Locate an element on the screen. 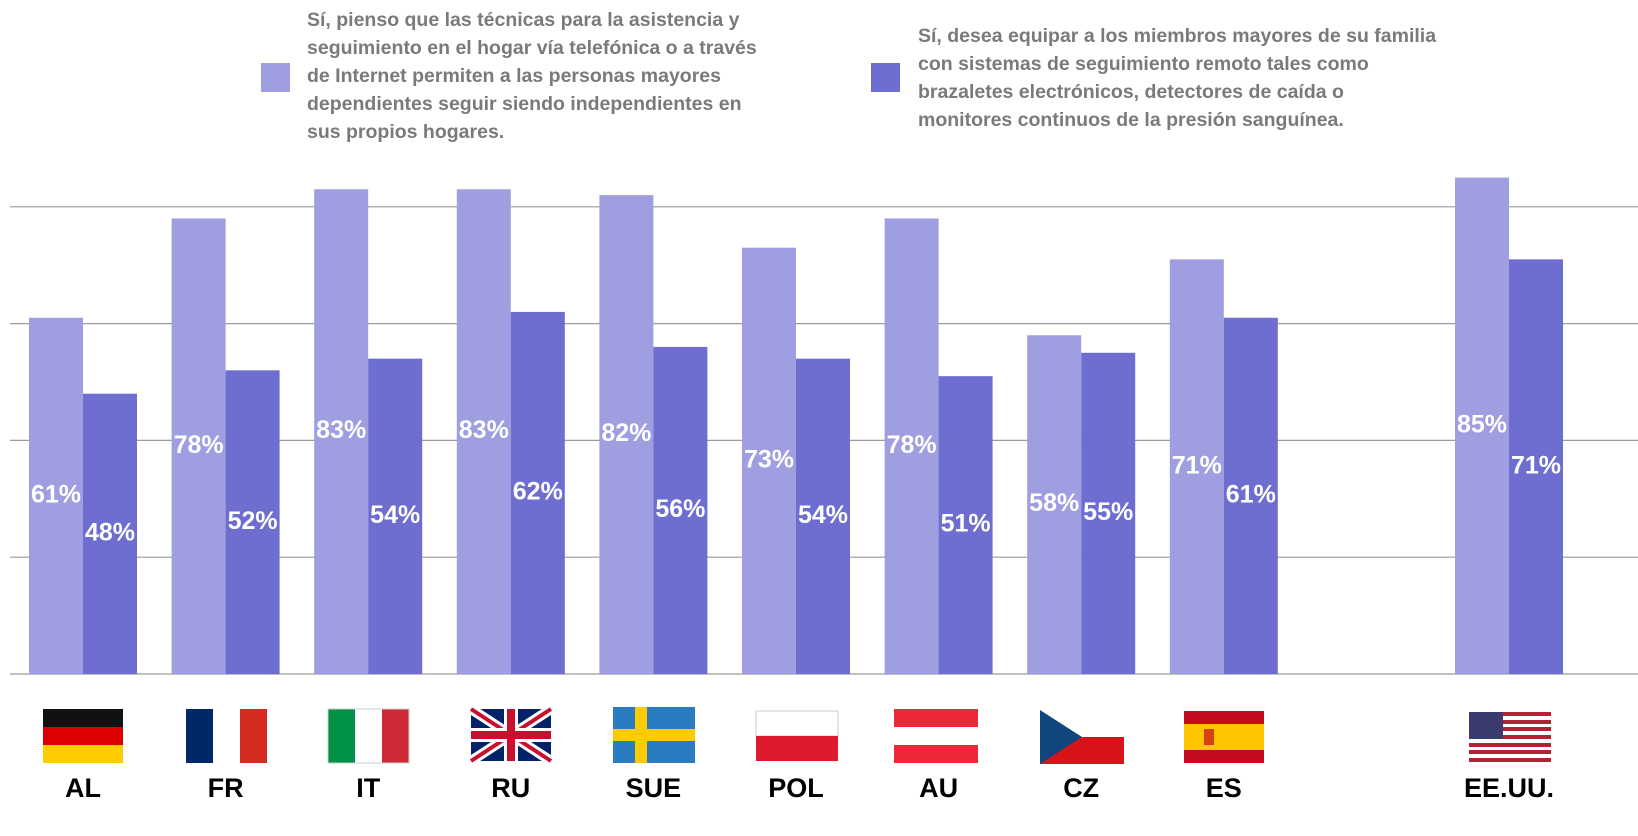 The image size is (1638, 836). x-tick-label: AL is located at coordinates (83, 788).